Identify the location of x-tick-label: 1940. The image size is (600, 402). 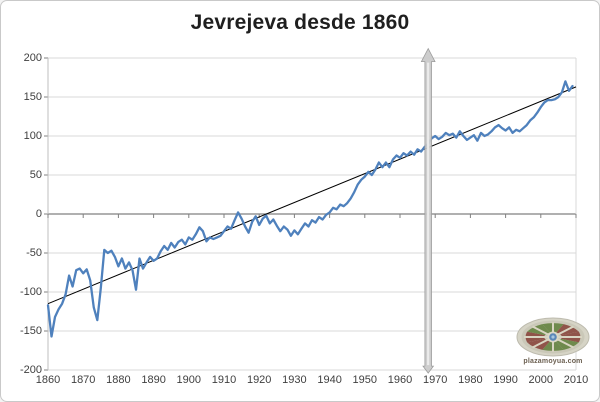
(329, 380).